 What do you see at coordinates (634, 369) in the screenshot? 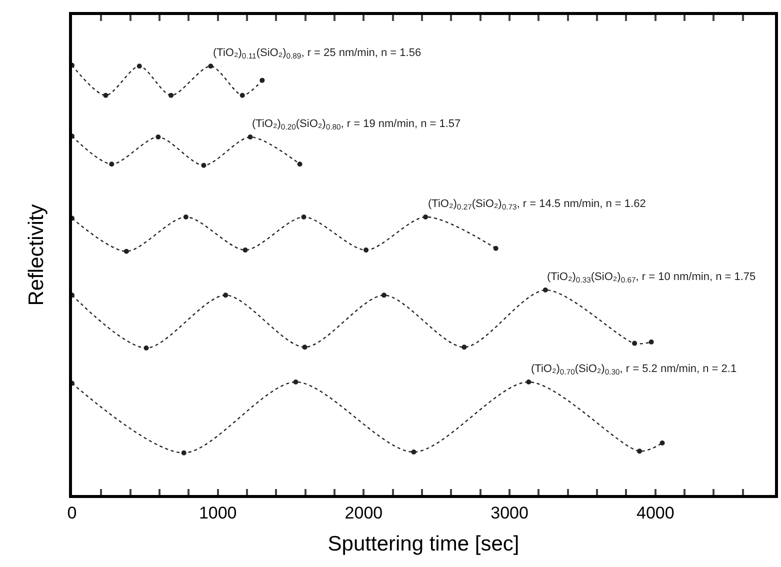
I see `series-label: (TiO₂)$_{0.70}$(SiO₂)$_{0.30}$, r = 5.2 nm/min, n = 2.1` at bounding box center [634, 369].